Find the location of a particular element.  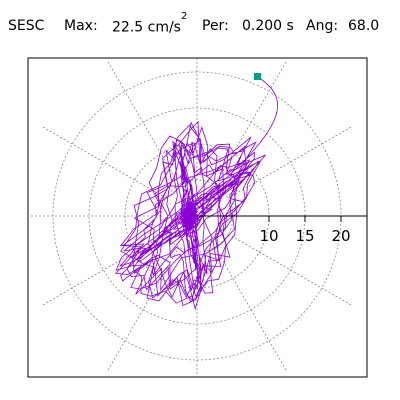

period-label: Per: is located at coordinates (215, 26).